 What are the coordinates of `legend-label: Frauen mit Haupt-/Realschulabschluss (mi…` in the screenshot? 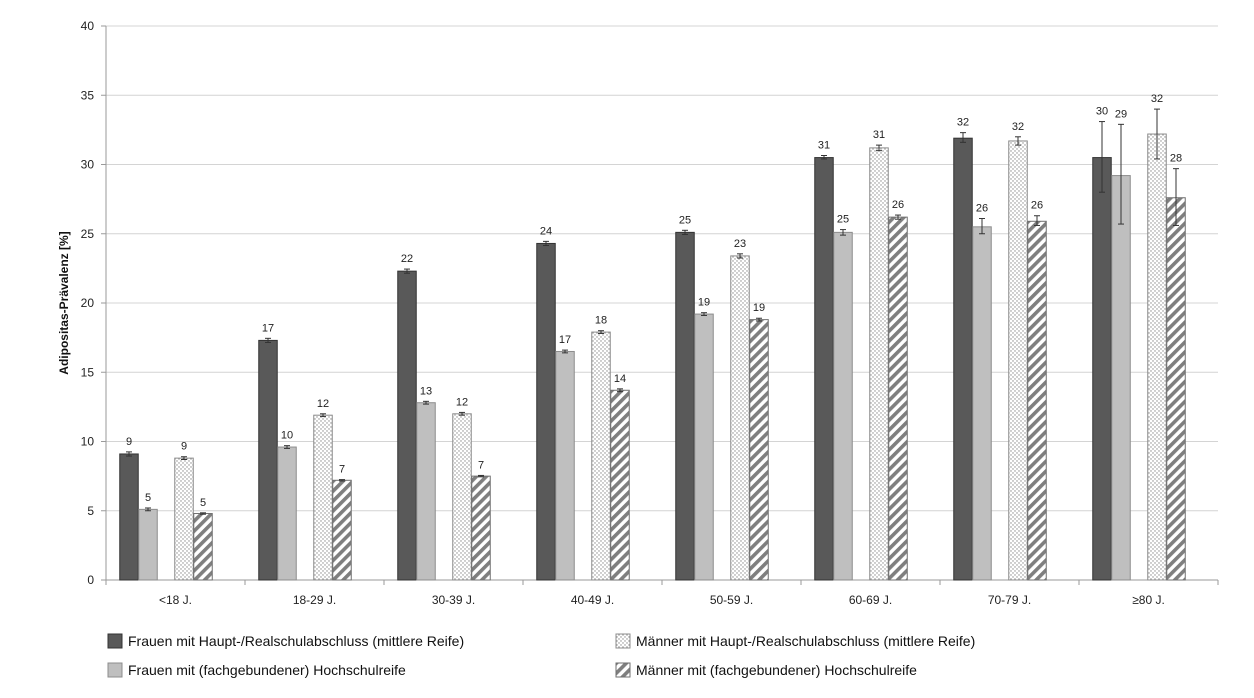 It's located at (296, 641).